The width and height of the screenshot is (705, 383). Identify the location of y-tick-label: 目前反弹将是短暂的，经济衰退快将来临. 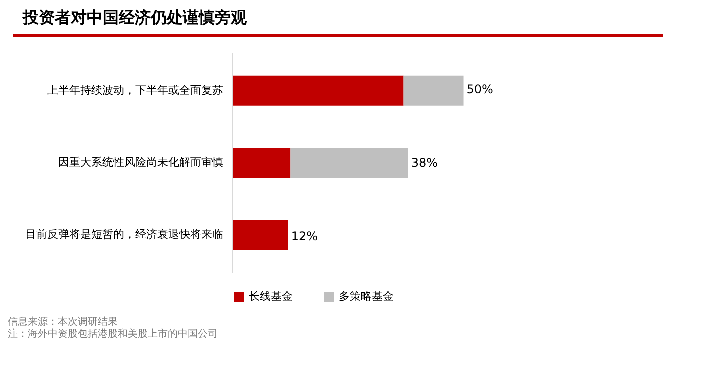
(125, 235).